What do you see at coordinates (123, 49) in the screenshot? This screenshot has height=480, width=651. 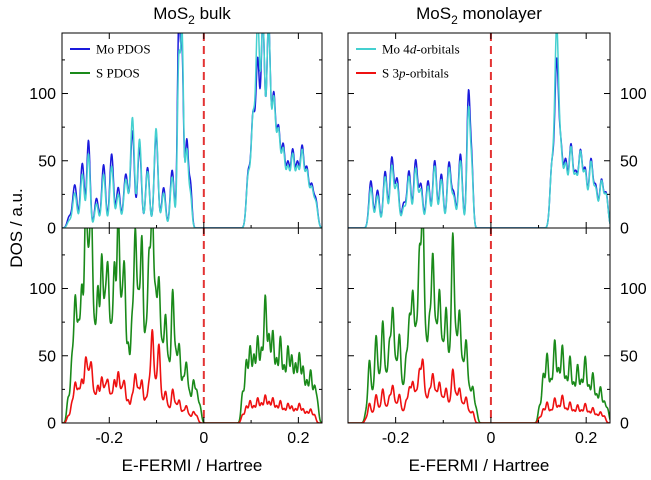 I see `legend-label: Mo PDOS` at bounding box center [123, 49].